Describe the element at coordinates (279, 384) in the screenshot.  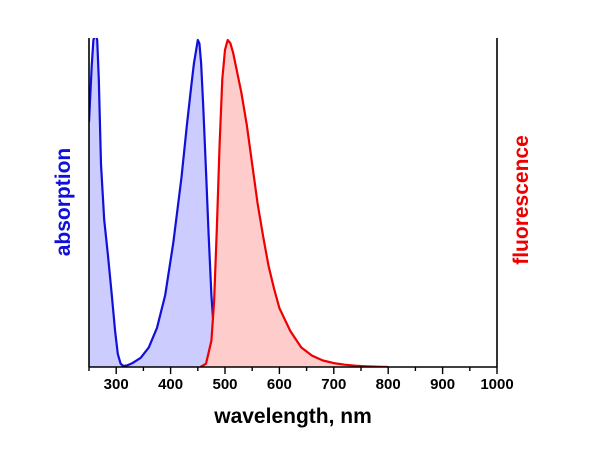
I see `x-tick-label-600: 600` at that location.